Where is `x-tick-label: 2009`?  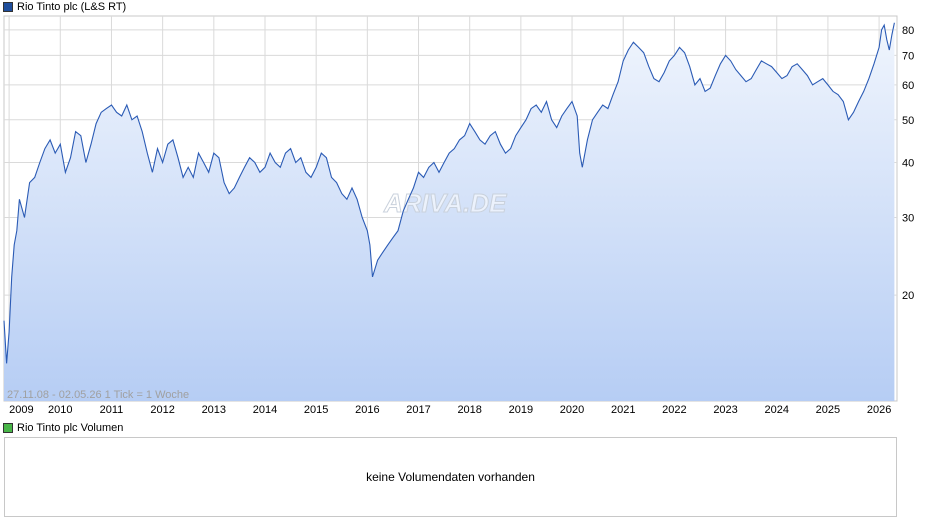 x-tick-label: 2009 is located at coordinates (21, 410).